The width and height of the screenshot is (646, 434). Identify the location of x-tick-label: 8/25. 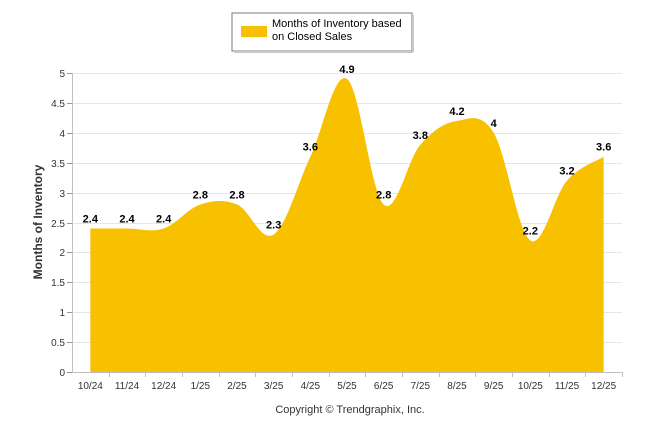
(457, 386).